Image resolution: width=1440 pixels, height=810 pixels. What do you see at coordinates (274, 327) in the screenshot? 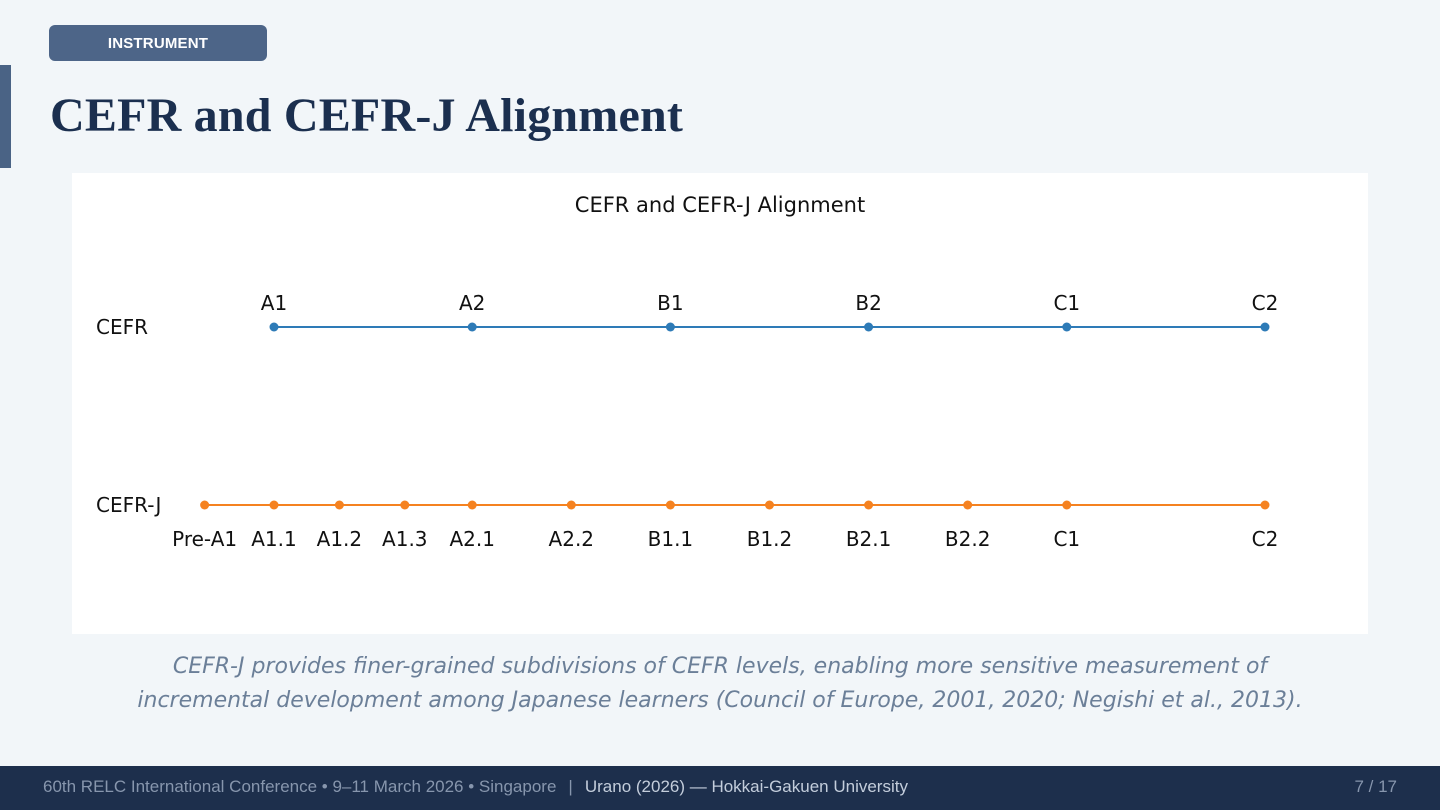
I see `point-cefr-a1` at bounding box center [274, 327].